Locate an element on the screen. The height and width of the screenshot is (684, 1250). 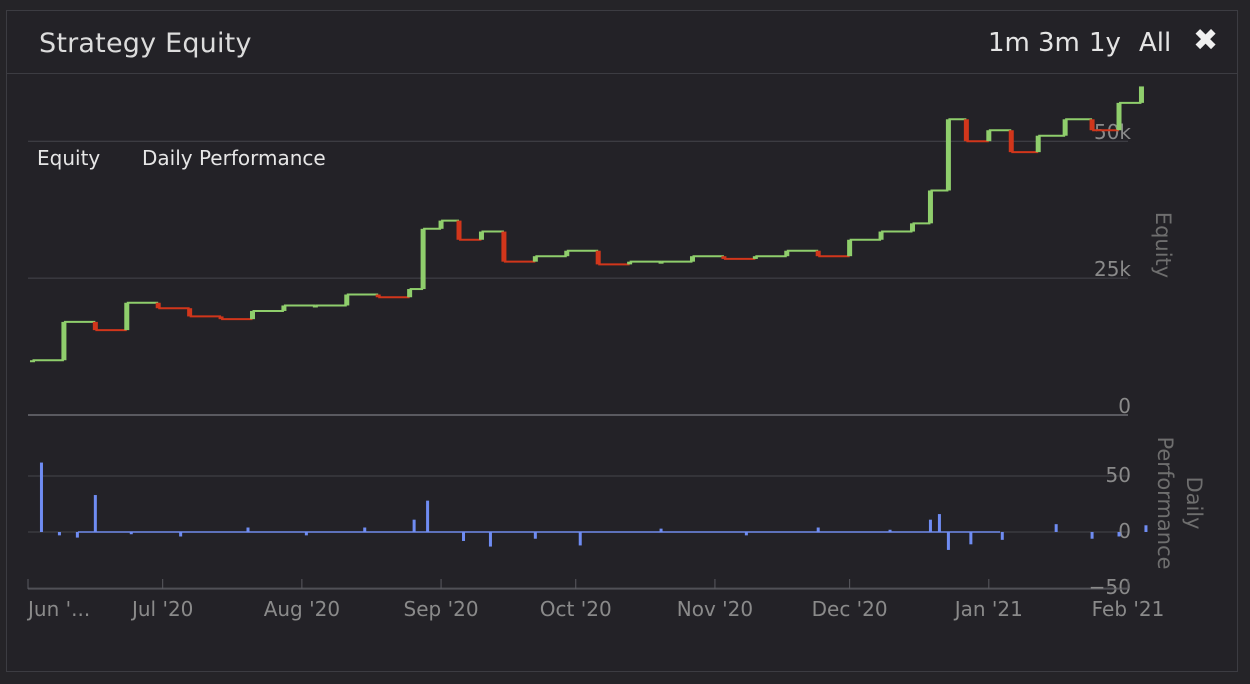
performance-tick-label: 50 is located at coordinates (1118, 475).